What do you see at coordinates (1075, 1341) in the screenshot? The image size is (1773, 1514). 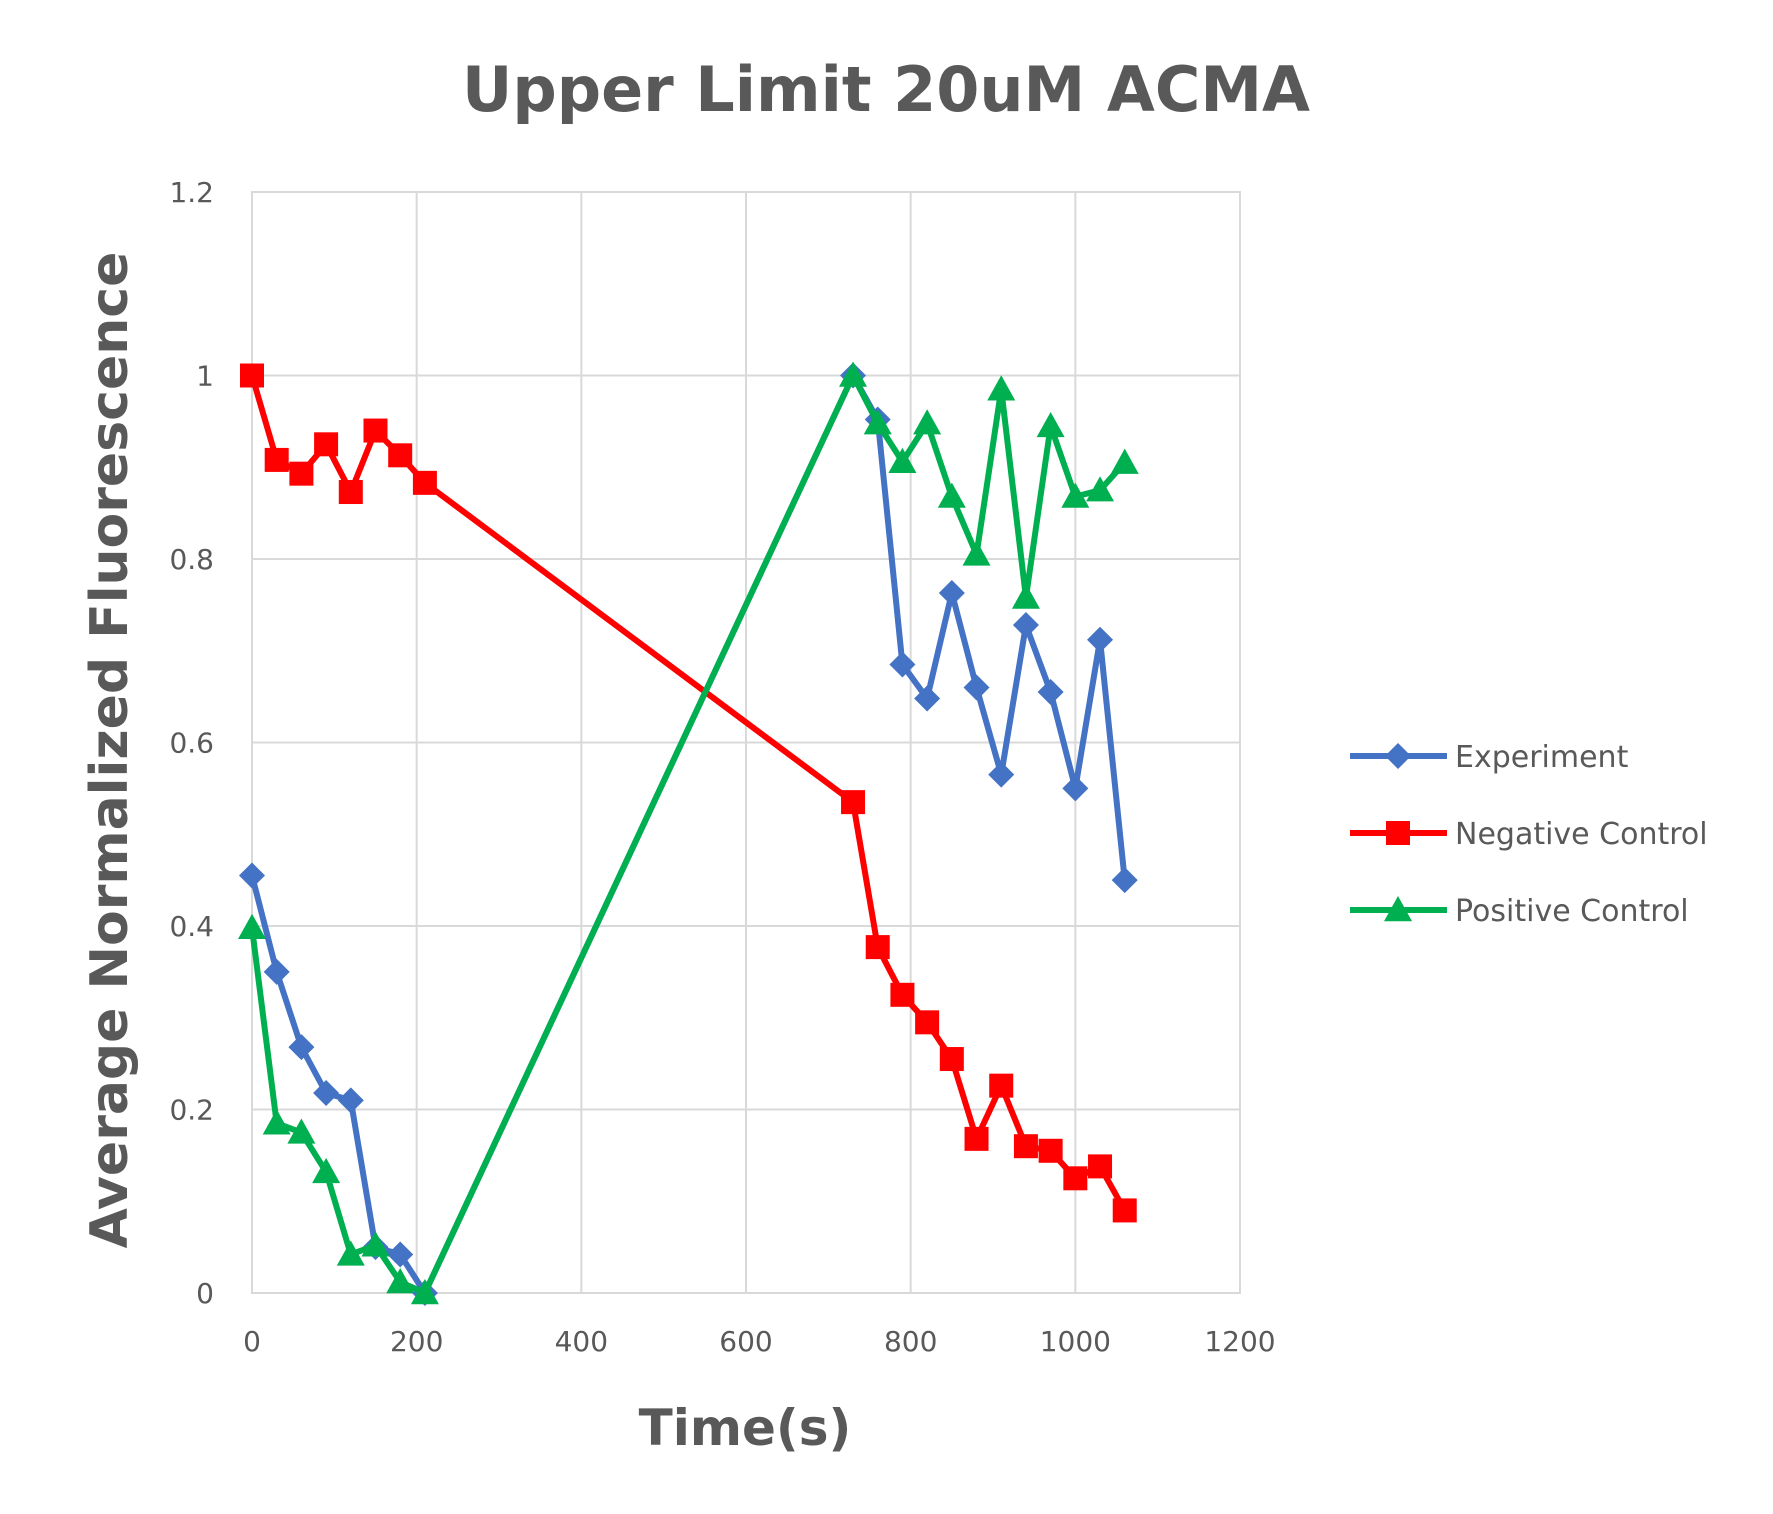 I see `x-tick-label: 1000` at bounding box center [1075, 1341].